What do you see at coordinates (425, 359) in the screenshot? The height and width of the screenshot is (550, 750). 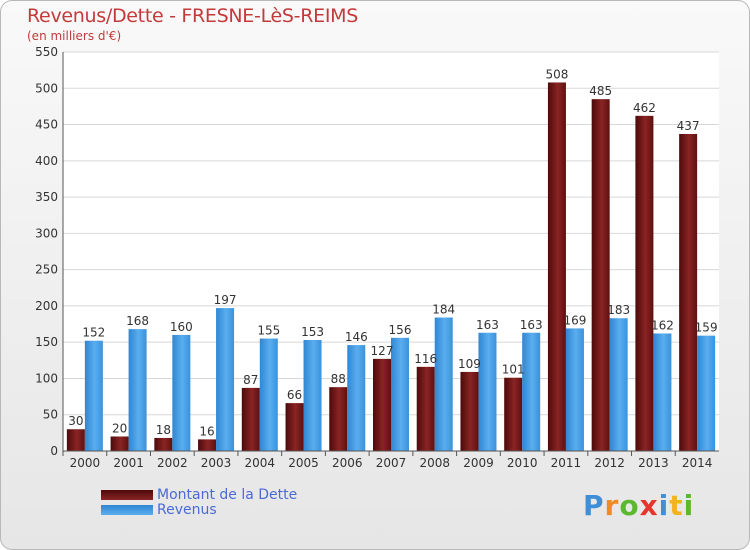 I see `data-label-debt: 116` at bounding box center [425, 359].